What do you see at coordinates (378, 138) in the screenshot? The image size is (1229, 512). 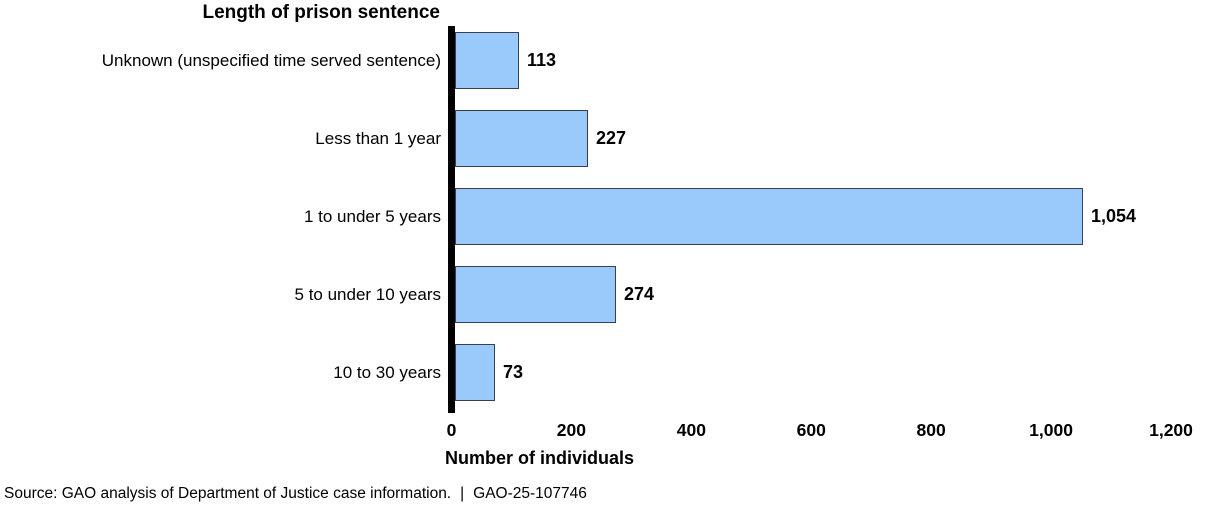 I see `category-label: Less than 1 year` at bounding box center [378, 138].